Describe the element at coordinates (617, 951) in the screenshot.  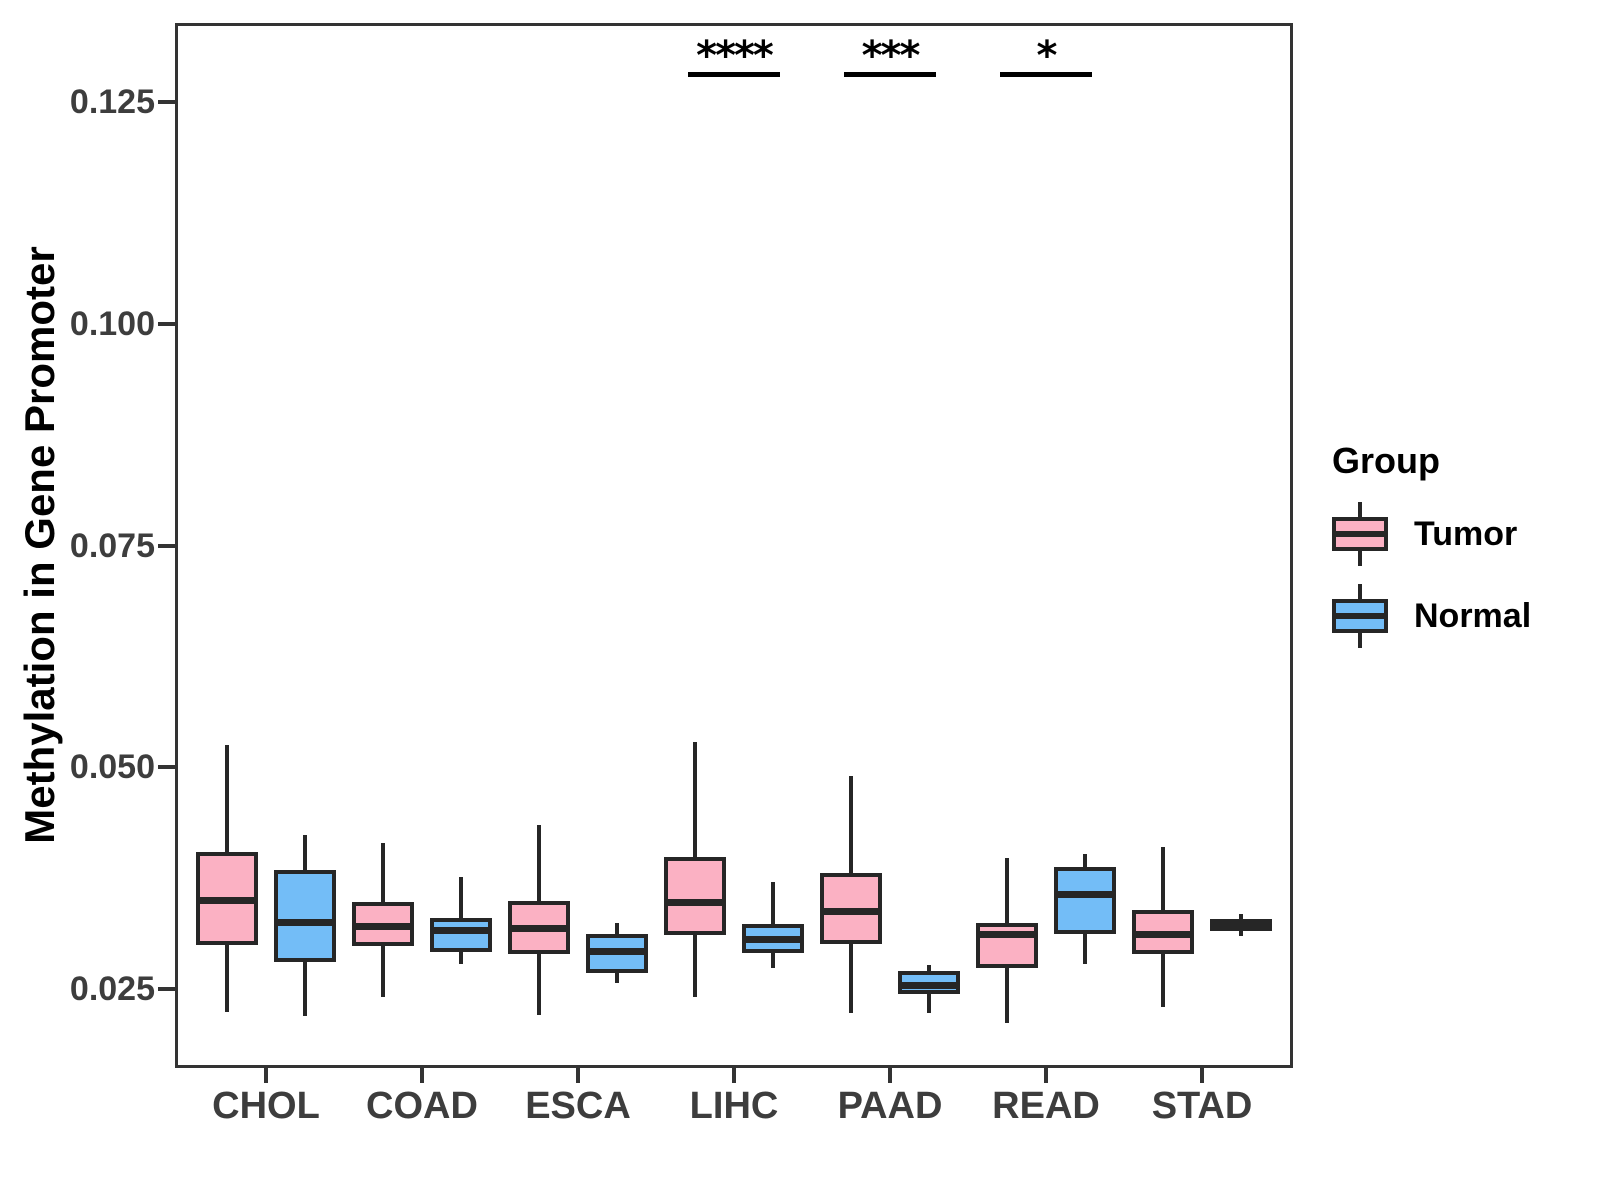
I see `median-normal-ESCA` at that location.